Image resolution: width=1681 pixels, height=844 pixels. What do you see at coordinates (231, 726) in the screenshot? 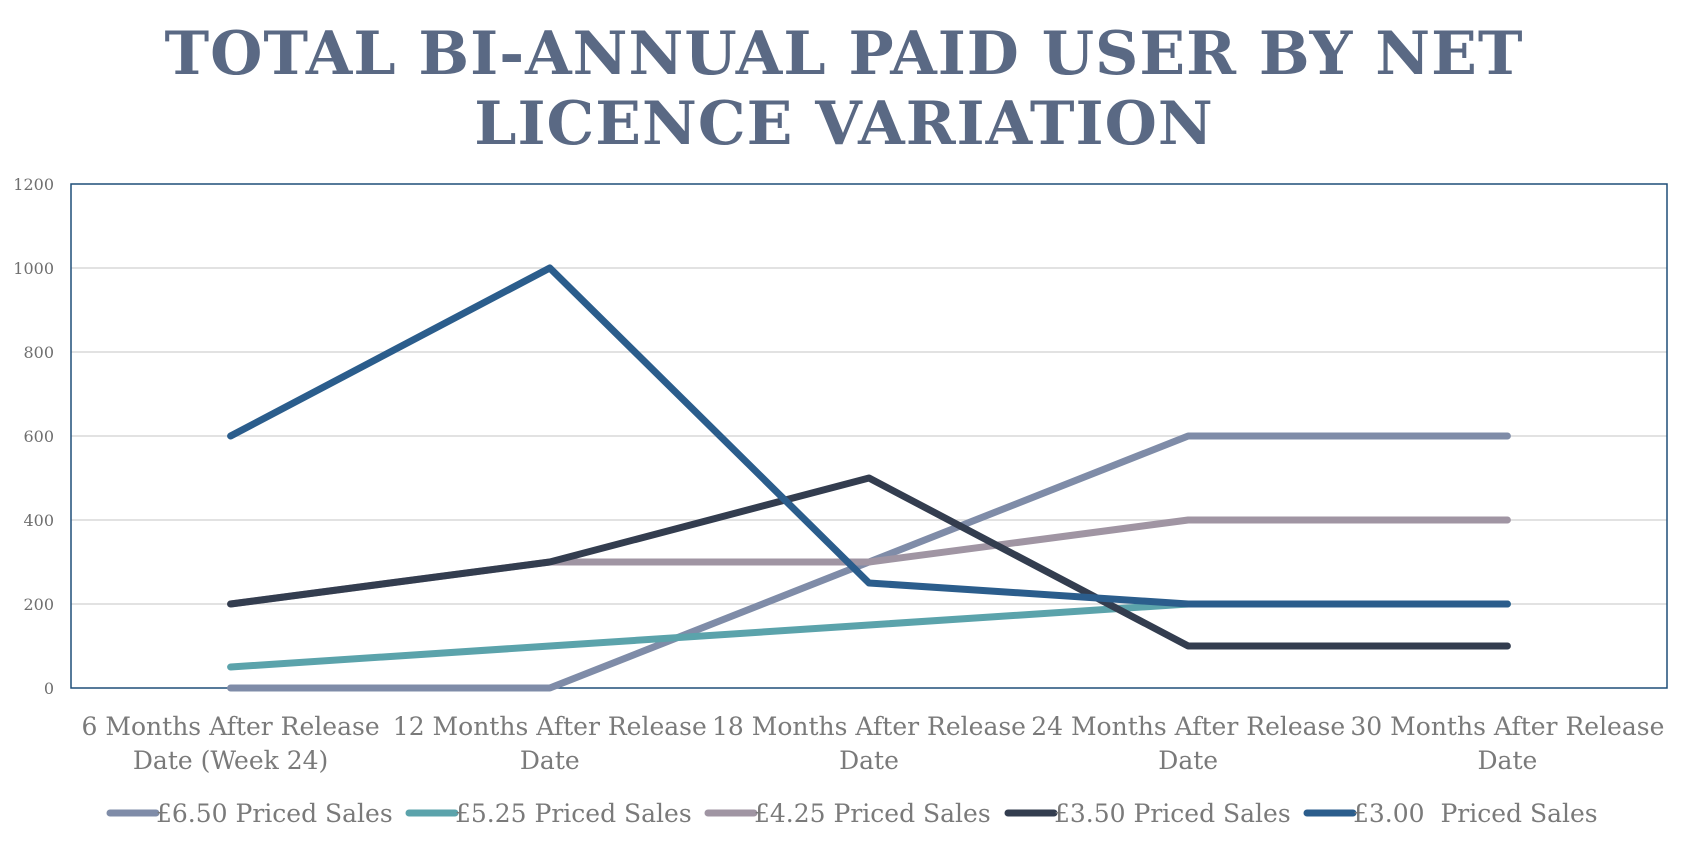
I see `x-tick-label: 6 Months After Release` at bounding box center [231, 726].